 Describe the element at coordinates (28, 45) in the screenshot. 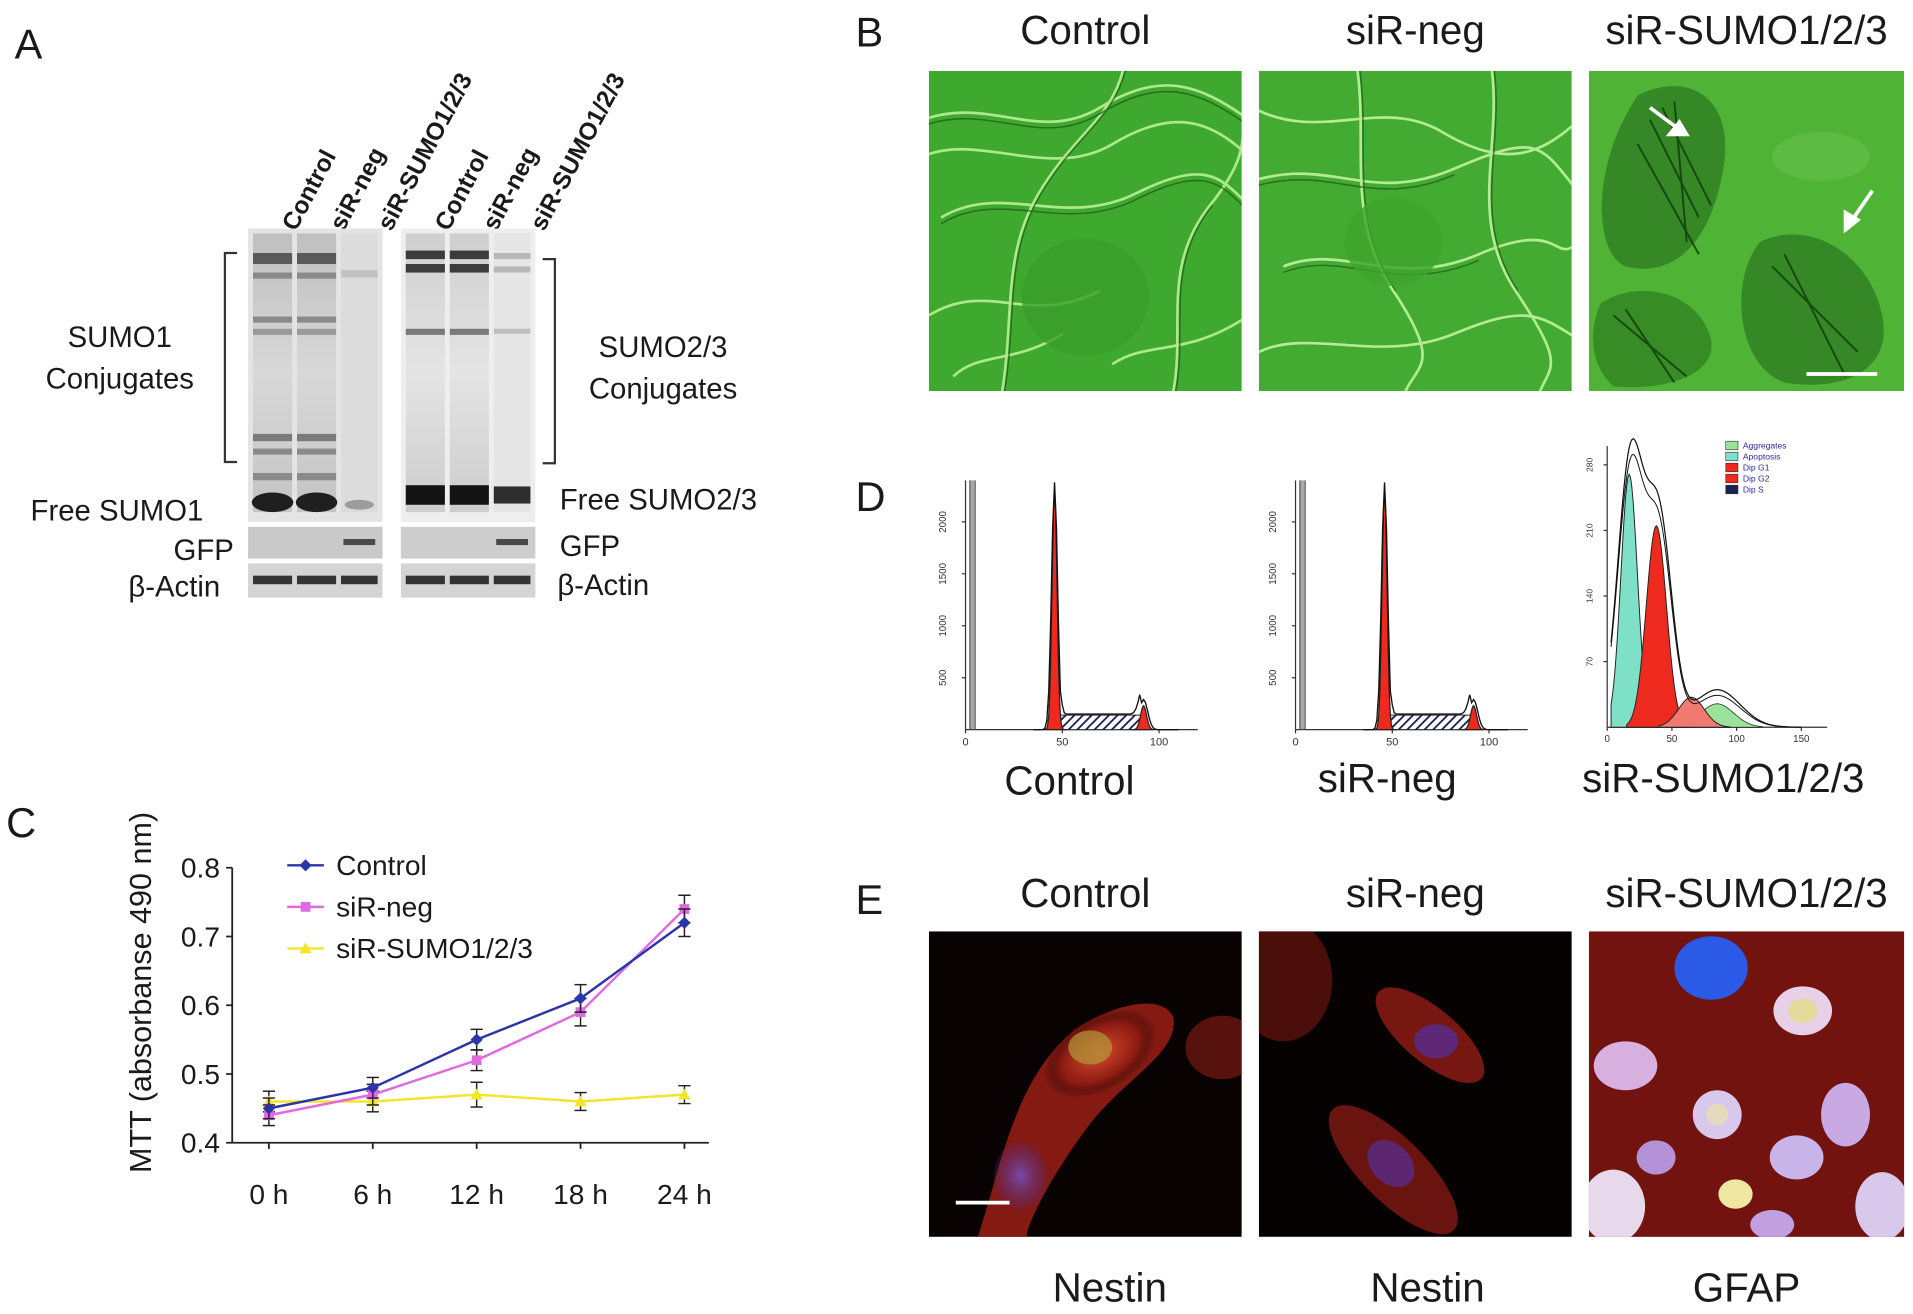

I see `panel-label-a: A` at that location.